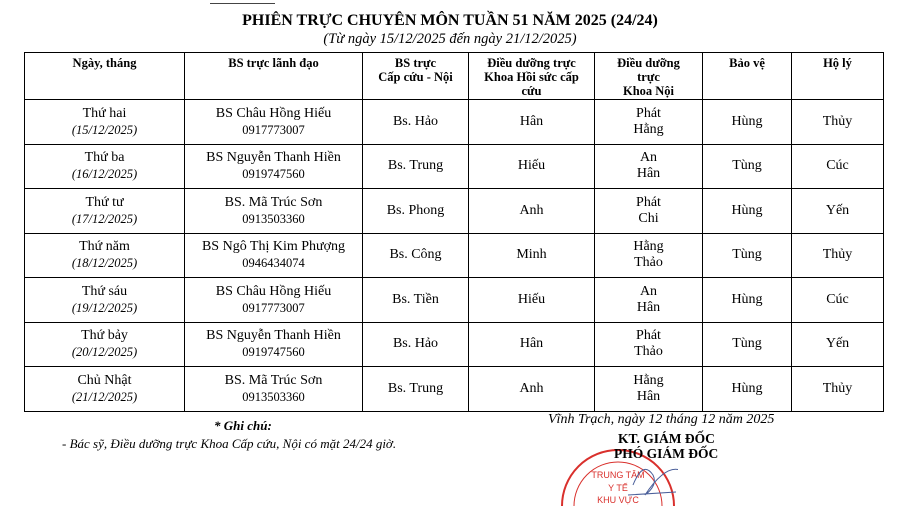 The height and width of the screenshot is (506, 900). Describe the element at coordinates (104, 352) in the screenshot. I see `date-label: (20/12/2025)` at that location.